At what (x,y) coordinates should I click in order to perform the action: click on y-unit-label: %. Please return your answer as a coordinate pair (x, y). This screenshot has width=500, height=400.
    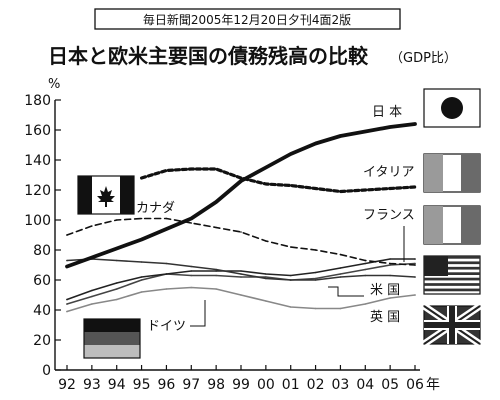
    Looking at the image, I should click on (54, 84).